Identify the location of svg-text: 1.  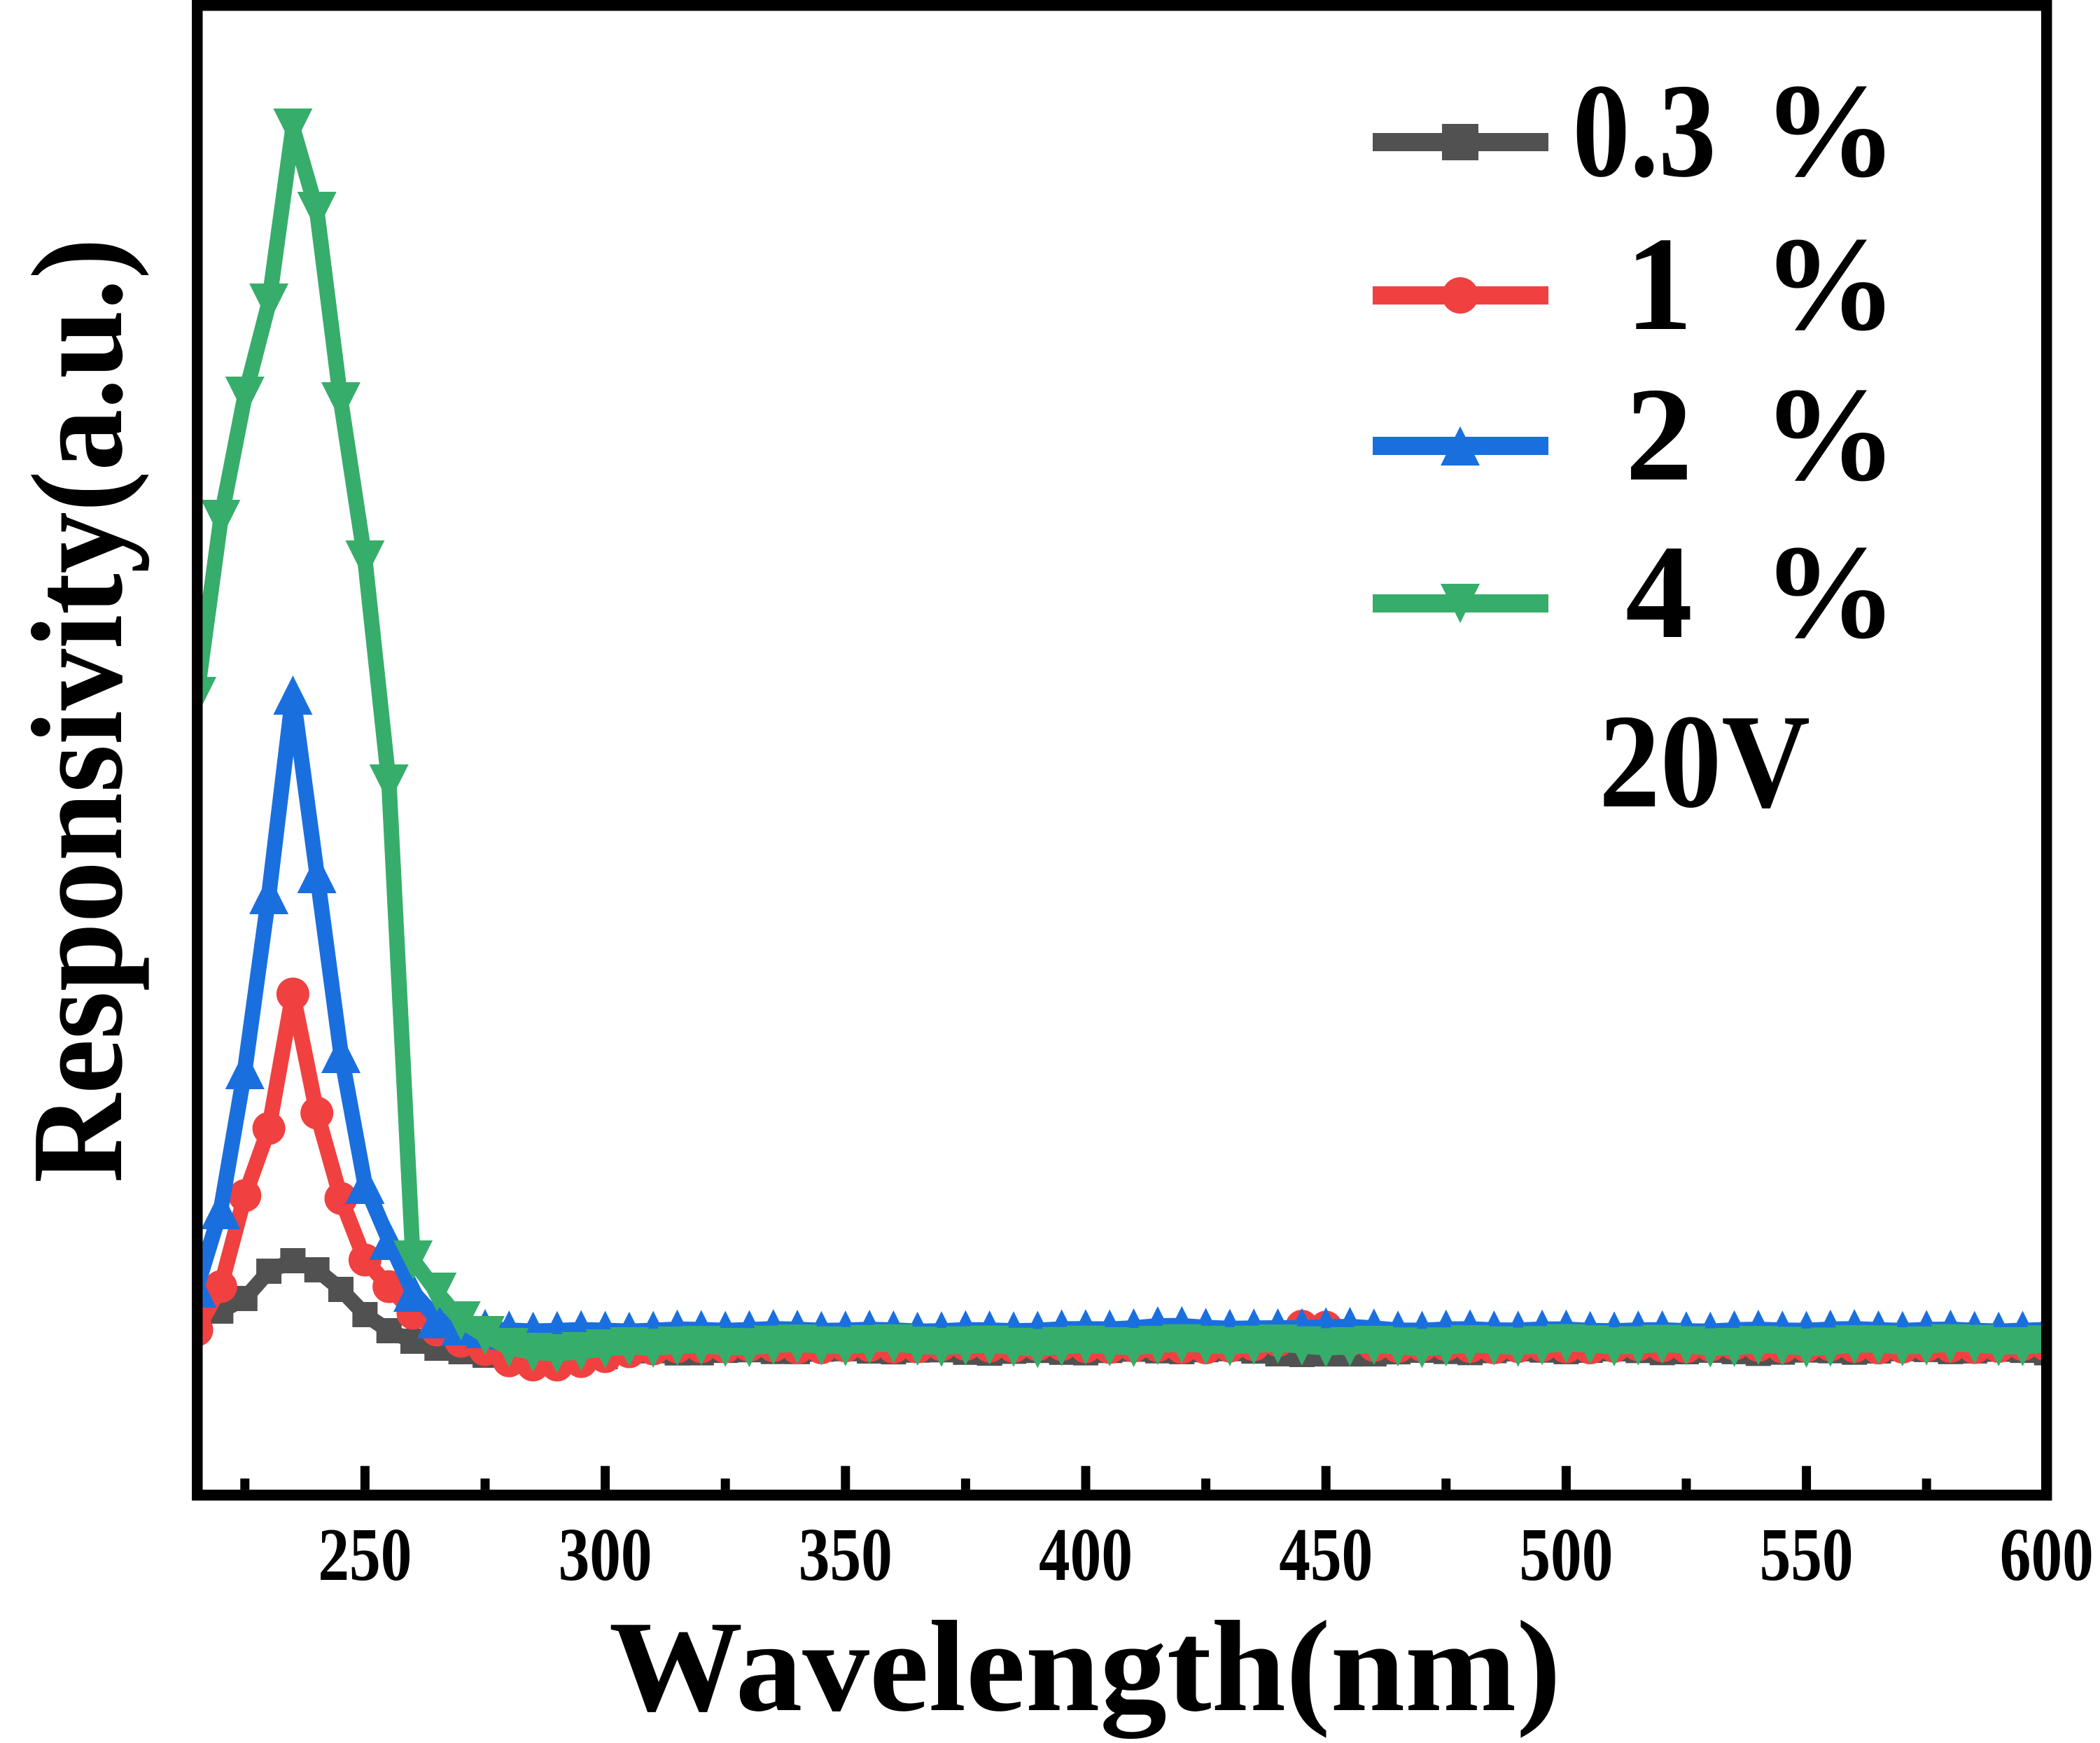
(1659, 283).